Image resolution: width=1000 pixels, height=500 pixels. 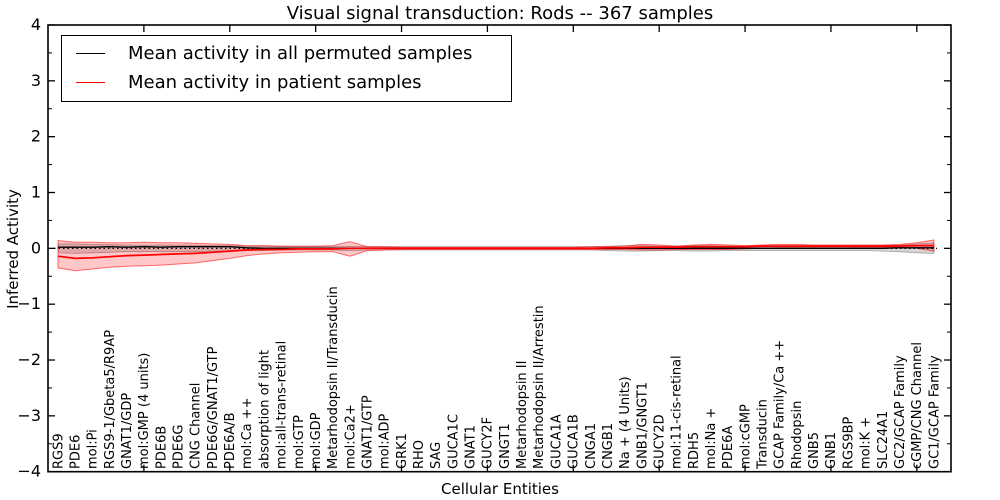 What do you see at coordinates (247, 433) in the screenshot?
I see `x-tick-label: mol:Ca ++` at bounding box center [247, 433].